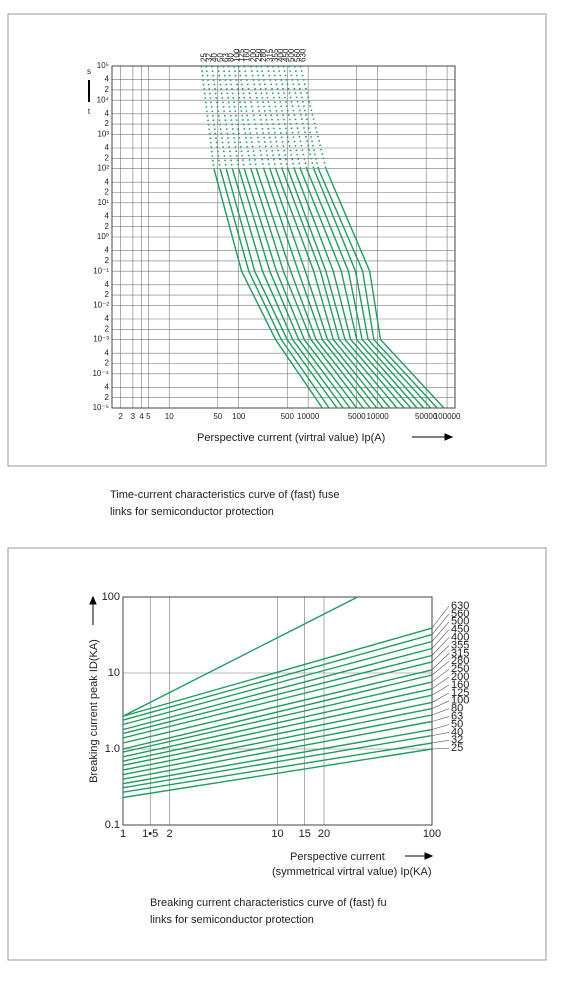  I want to click on series-label: 500, so click(460, 622).